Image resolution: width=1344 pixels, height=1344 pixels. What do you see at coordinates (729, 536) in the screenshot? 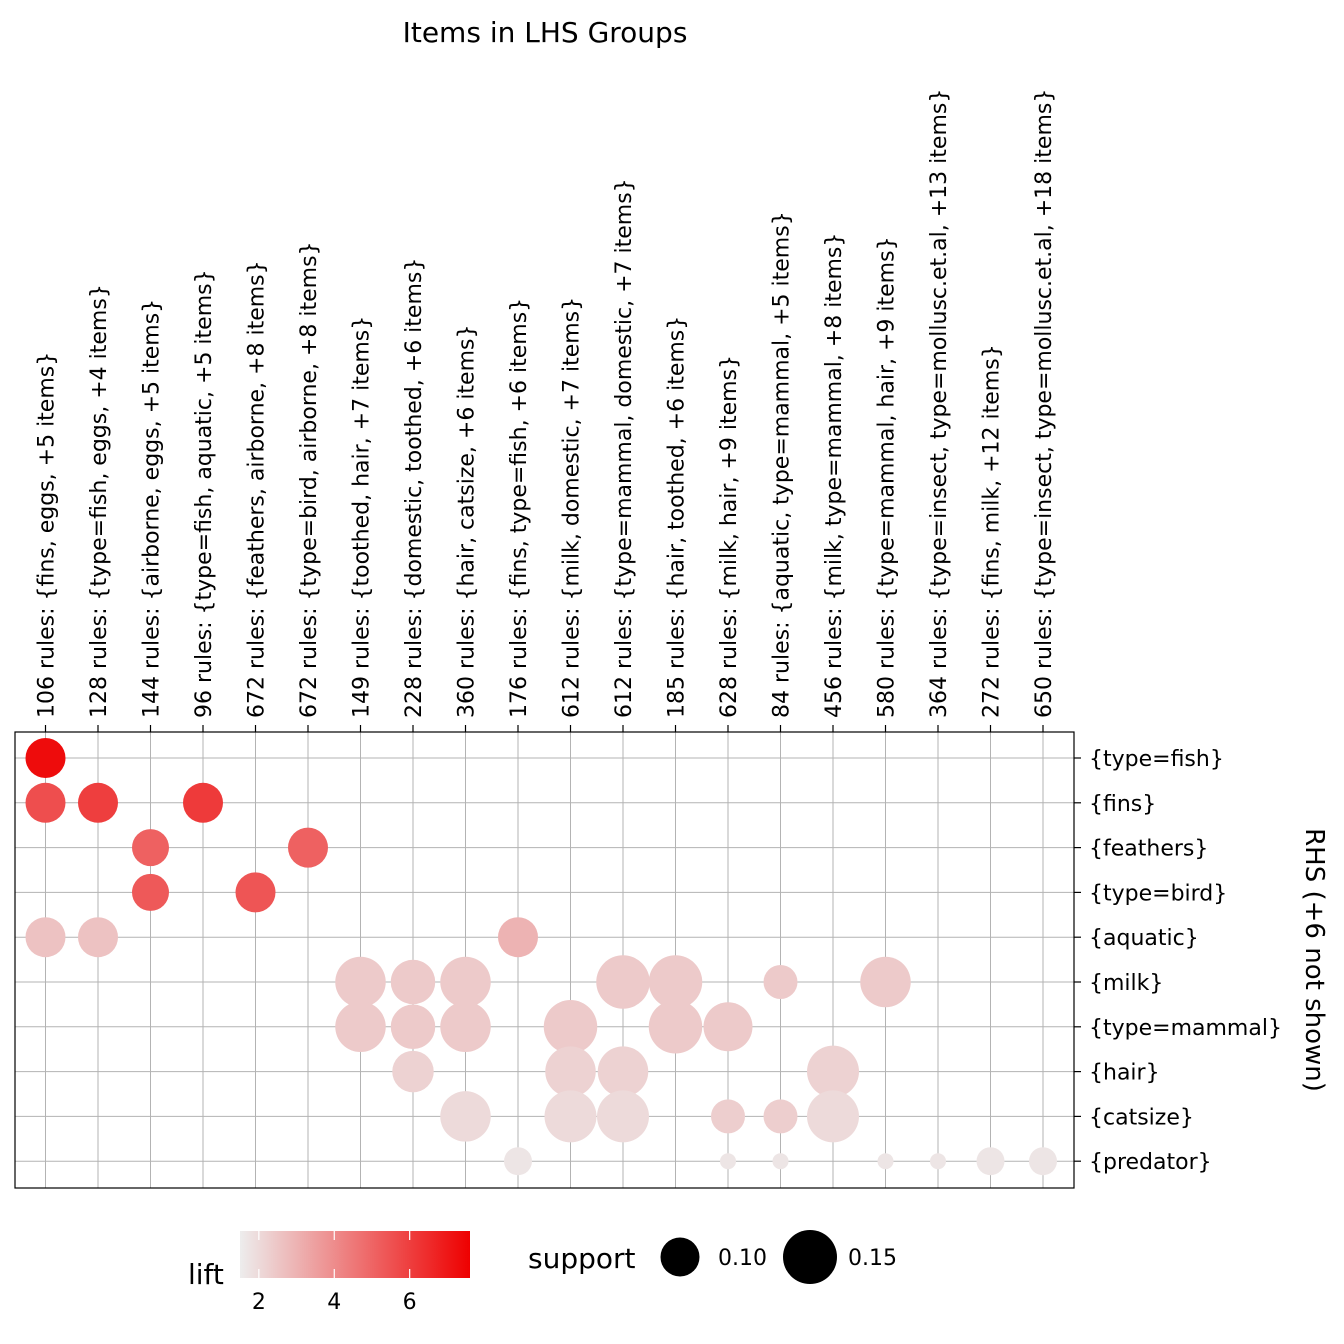
I see `column-label: 628 rules: {milk, hair, +9 items}` at bounding box center [729, 536].